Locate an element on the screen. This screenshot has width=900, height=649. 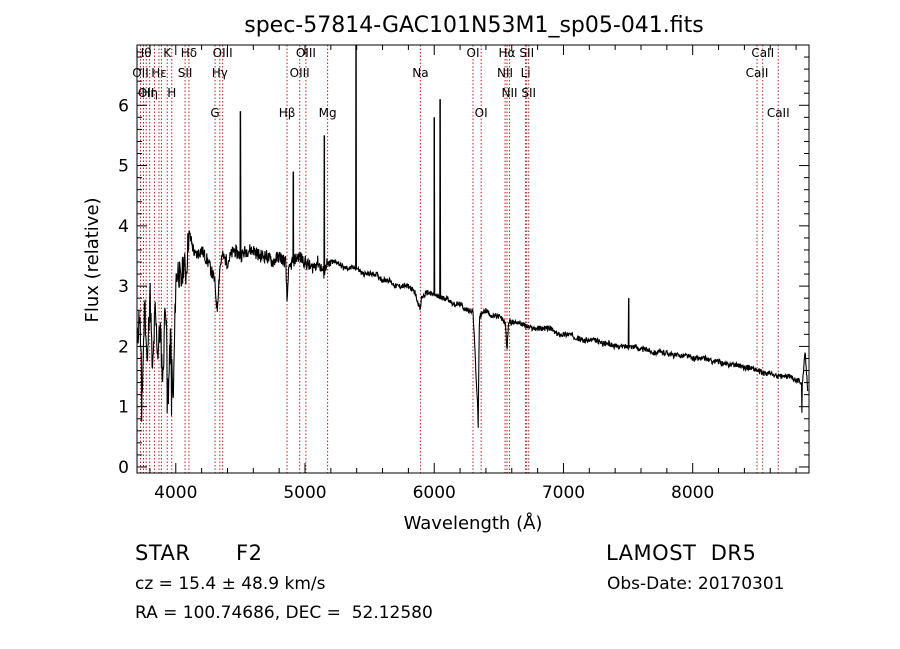
line-marker-label: G is located at coordinates (214, 113).